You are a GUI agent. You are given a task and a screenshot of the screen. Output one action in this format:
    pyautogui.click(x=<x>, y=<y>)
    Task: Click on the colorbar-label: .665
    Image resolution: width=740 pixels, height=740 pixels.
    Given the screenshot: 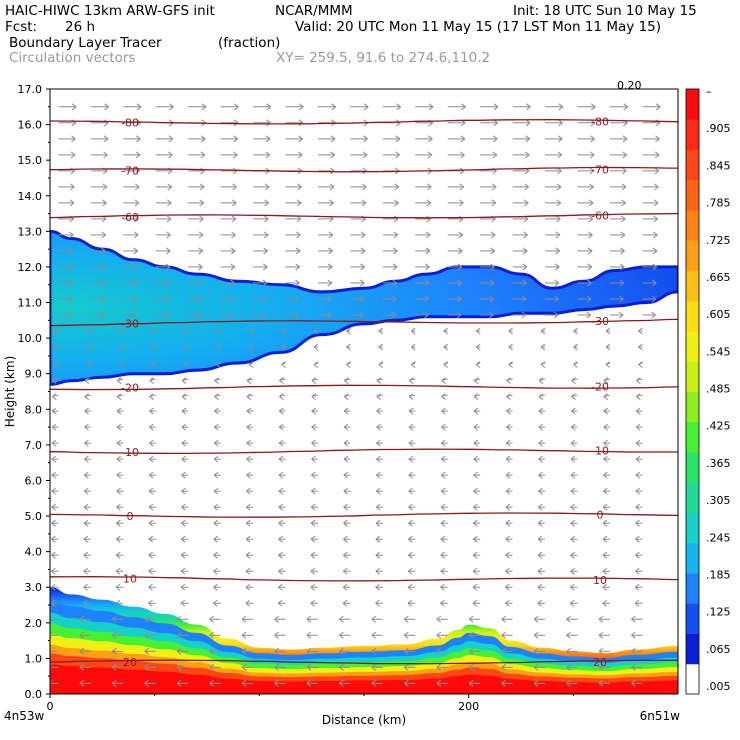 What is the action you would take?
    pyautogui.click(x=718, y=277)
    